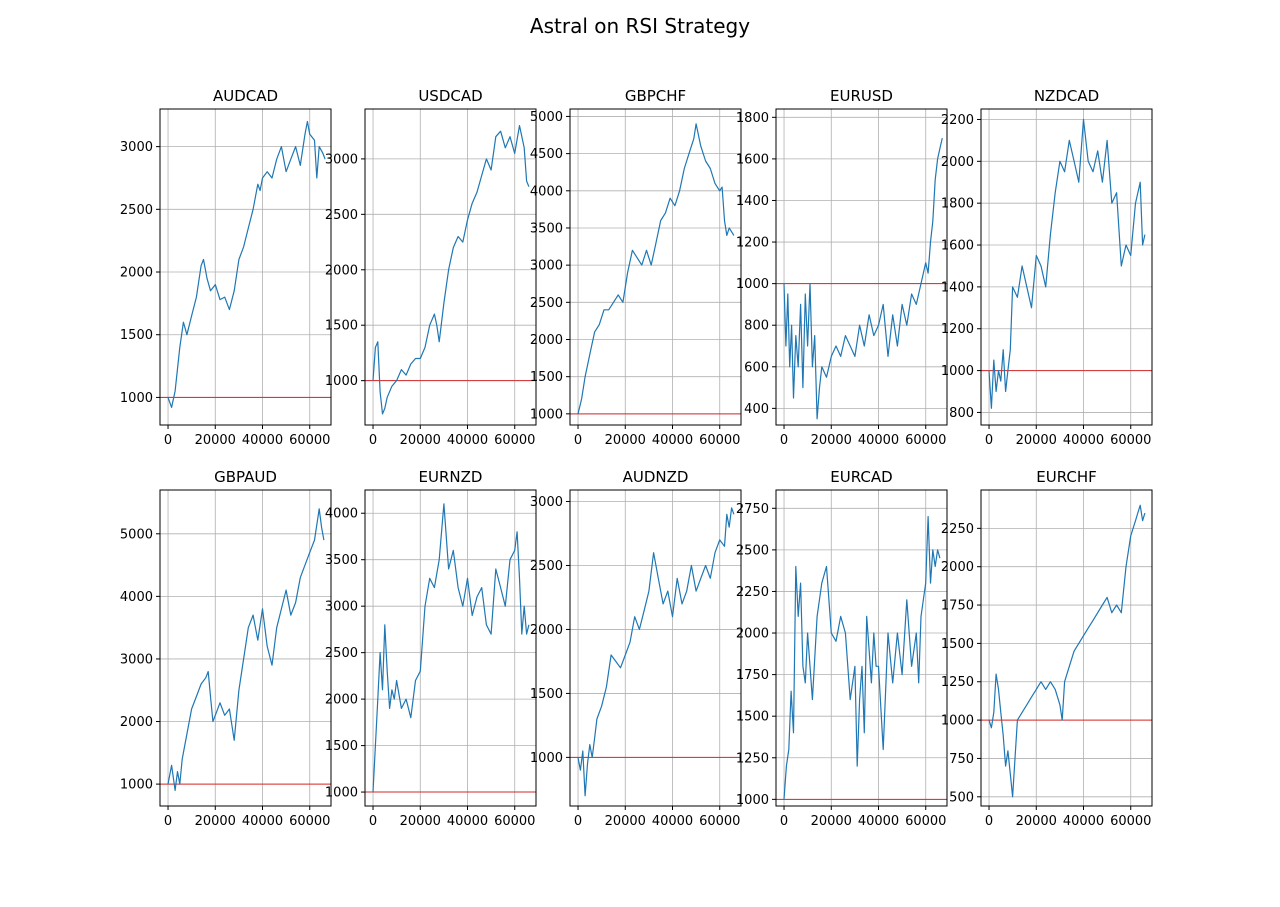 The height and width of the screenshot is (907, 1280). What do you see at coordinates (752, 201) in the screenshot?
I see `y-tick-label: 1400` at bounding box center [752, 201].